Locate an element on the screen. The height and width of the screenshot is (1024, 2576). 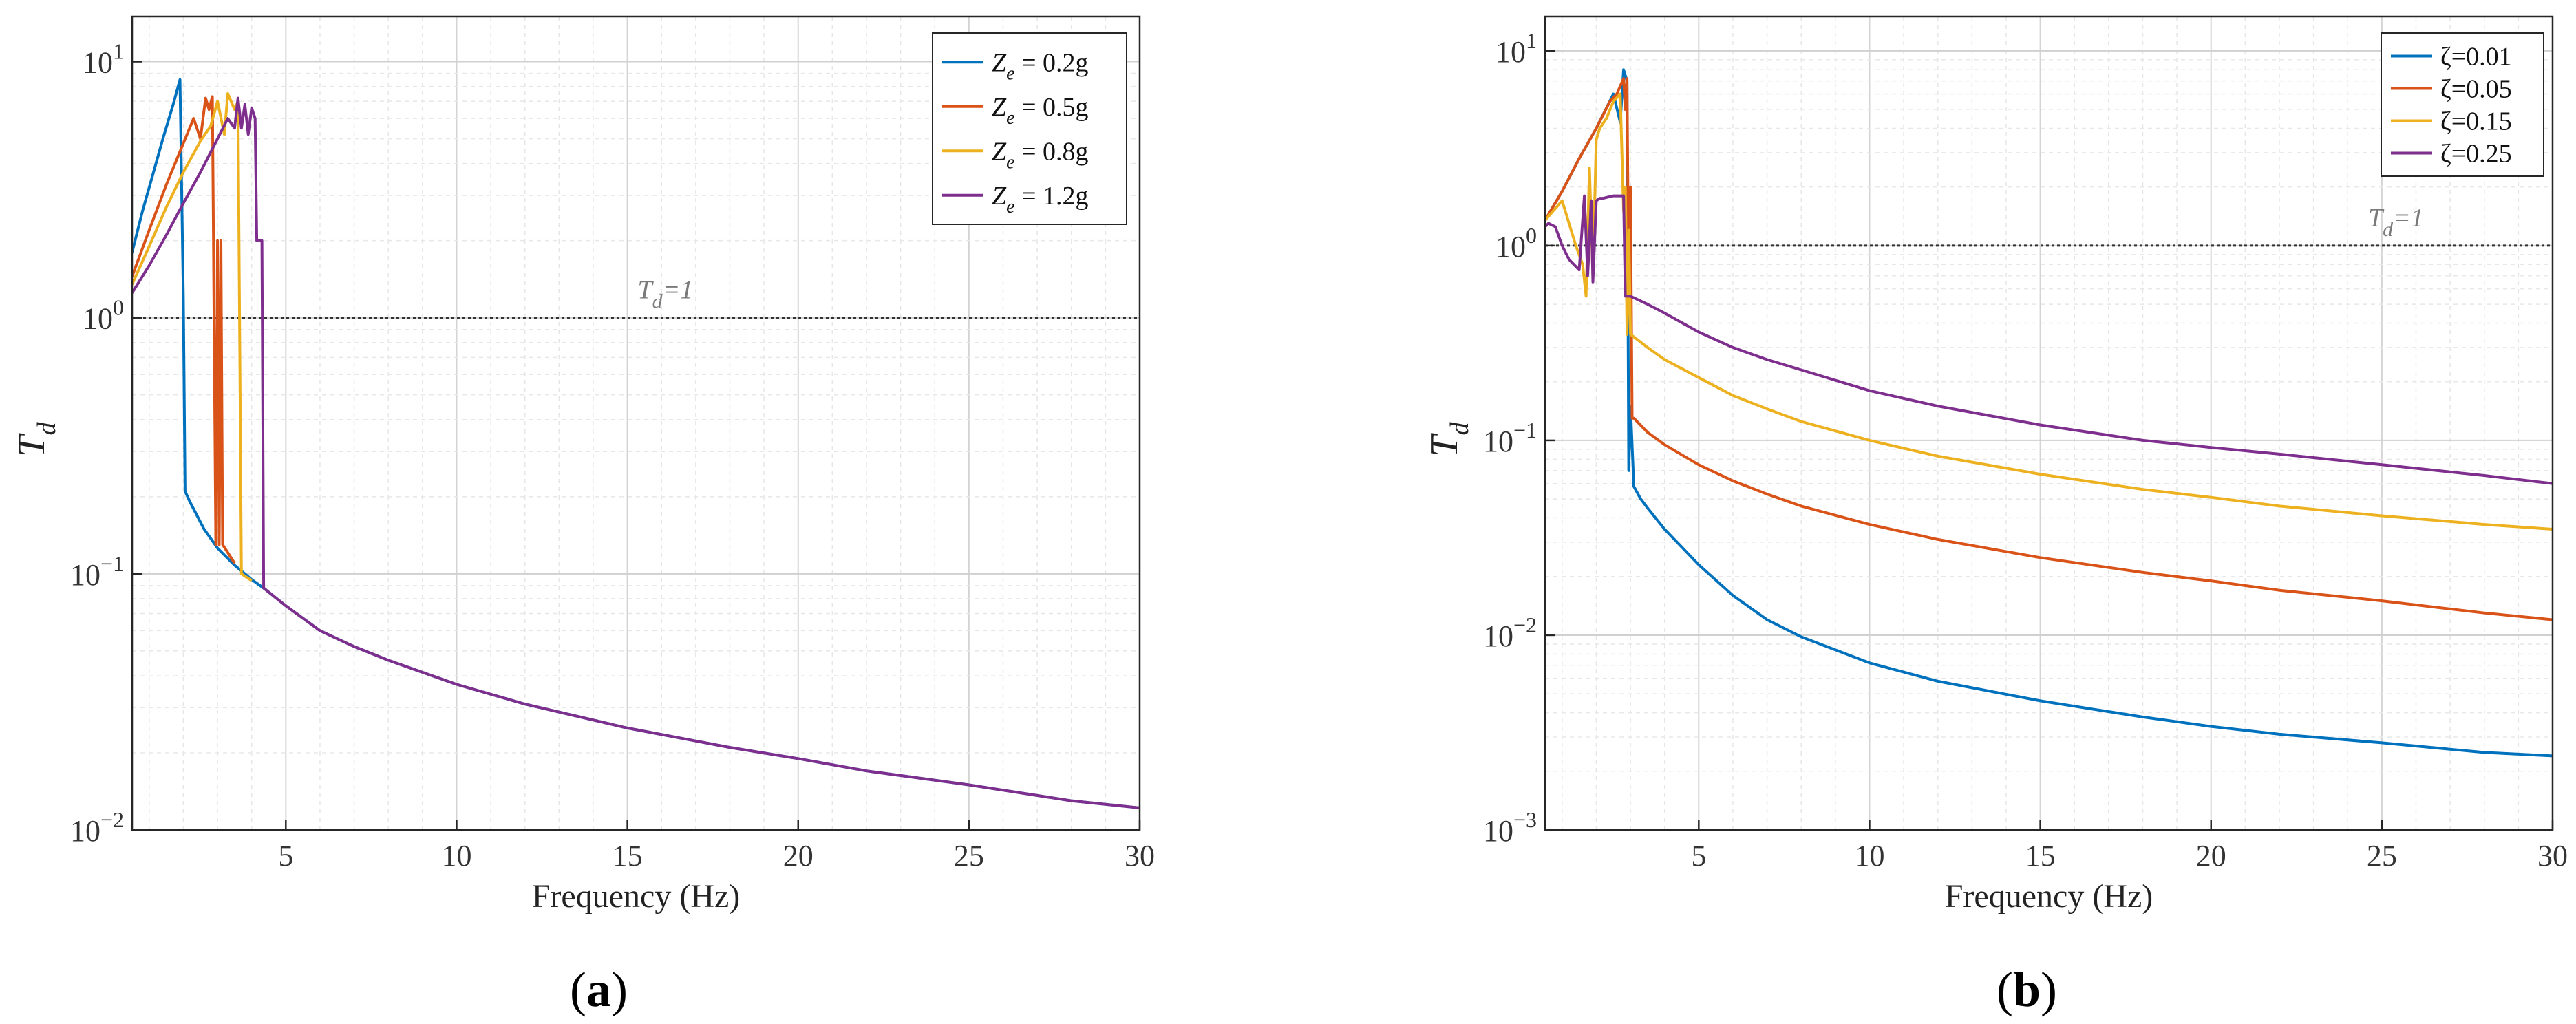
legend-entry-1: ζ=0.01 is located at coordinates (2476, 58).